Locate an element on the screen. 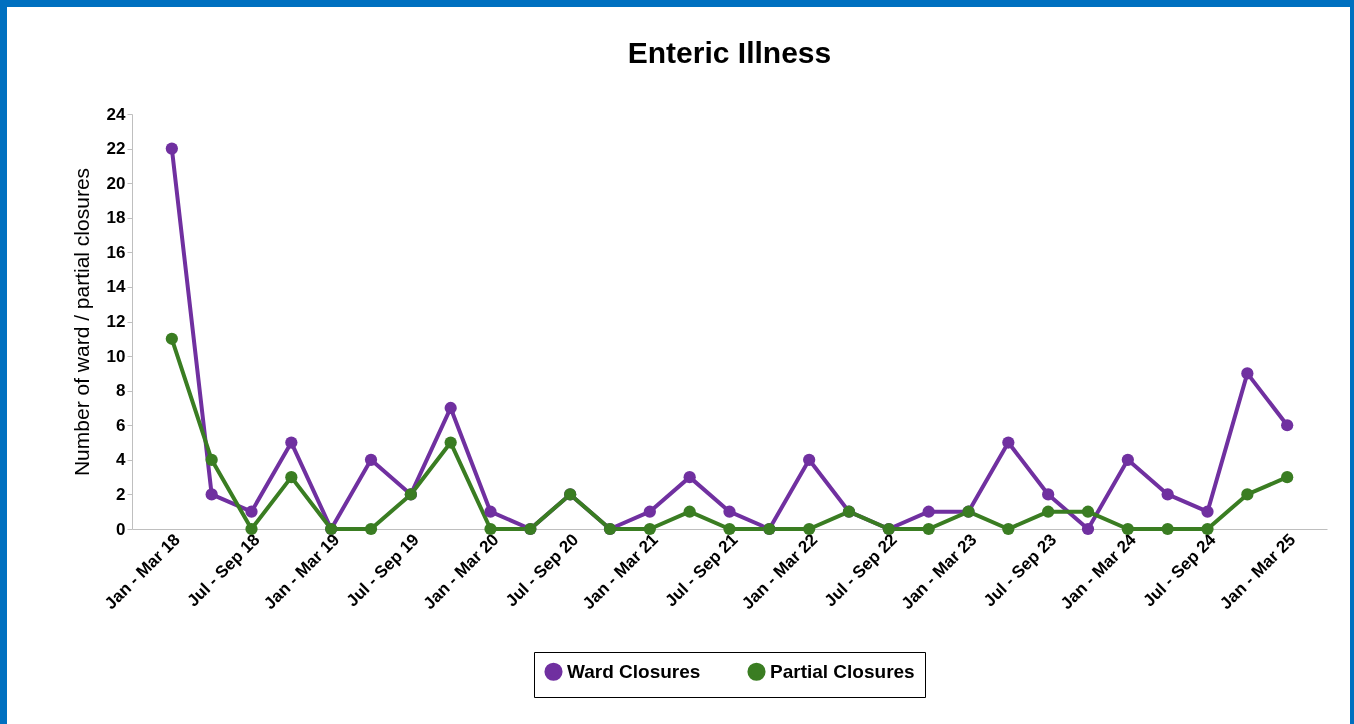  y-tick-label: 8 is located at coordinates (121, 391).